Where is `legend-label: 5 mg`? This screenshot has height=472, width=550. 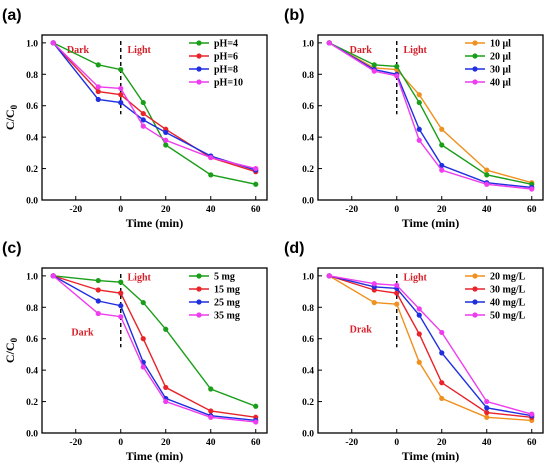 legend-label: 5 mg is located at coordinates (224, 277).